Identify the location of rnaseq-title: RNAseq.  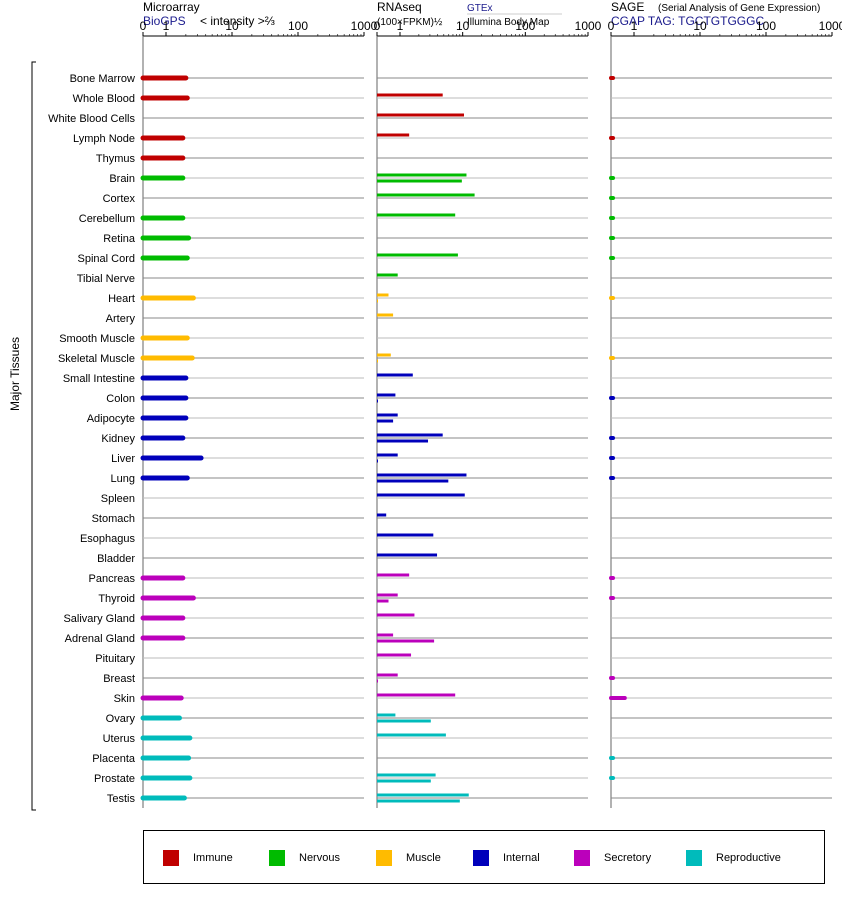
(399, 7).